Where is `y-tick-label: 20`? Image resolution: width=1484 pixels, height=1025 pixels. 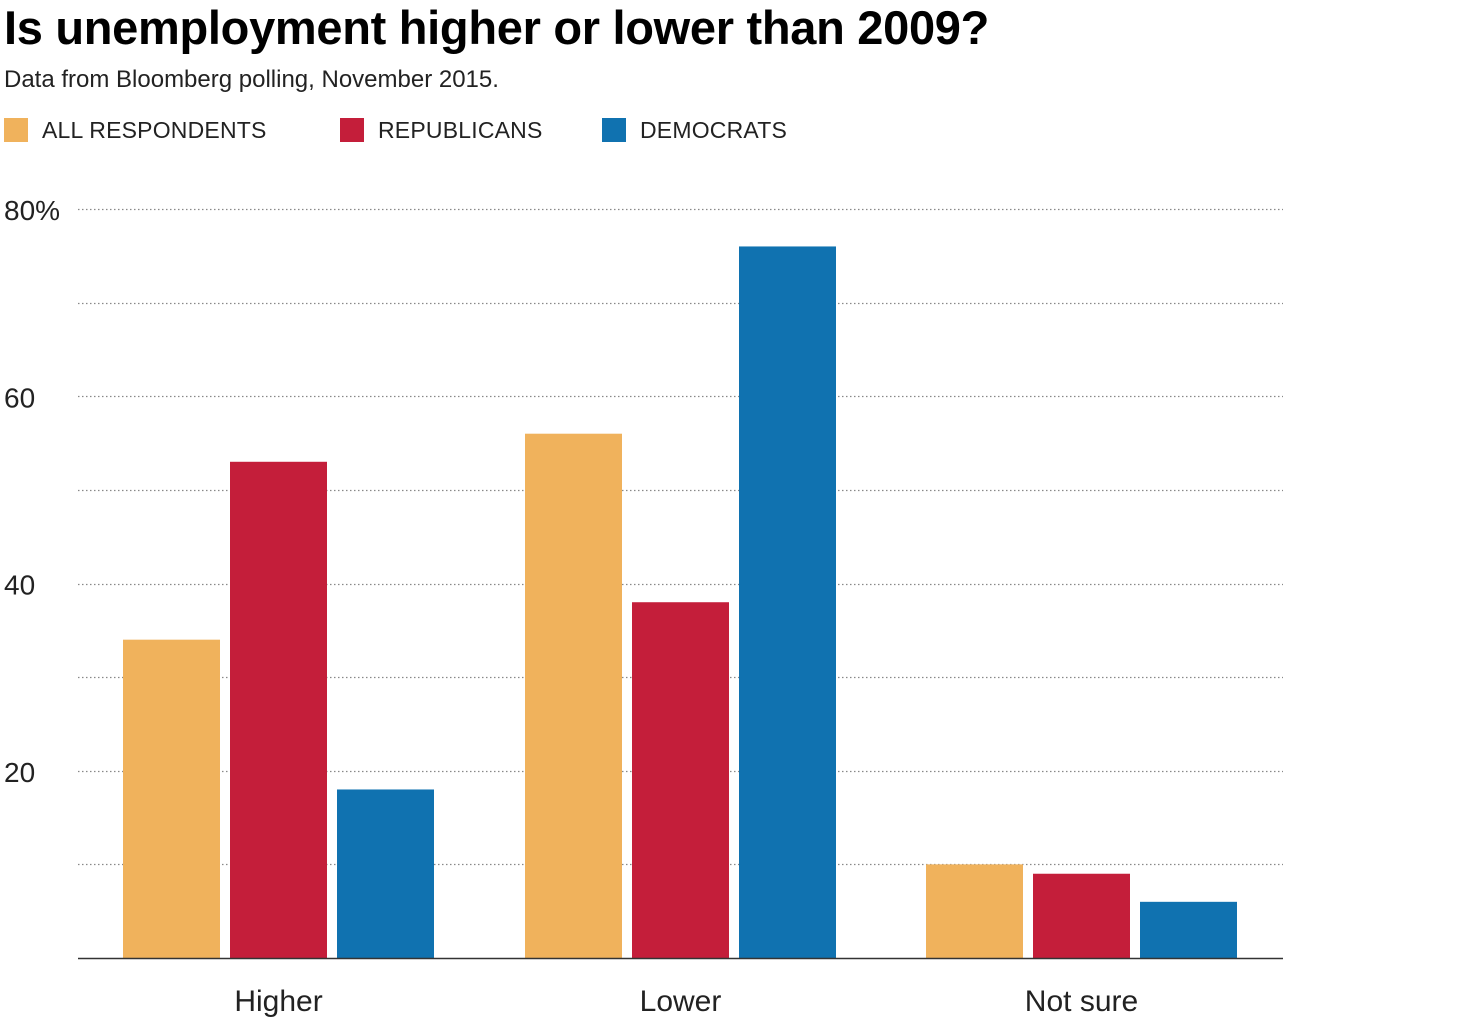
y-tick-label: 20 is located at coordinates (19, 772).